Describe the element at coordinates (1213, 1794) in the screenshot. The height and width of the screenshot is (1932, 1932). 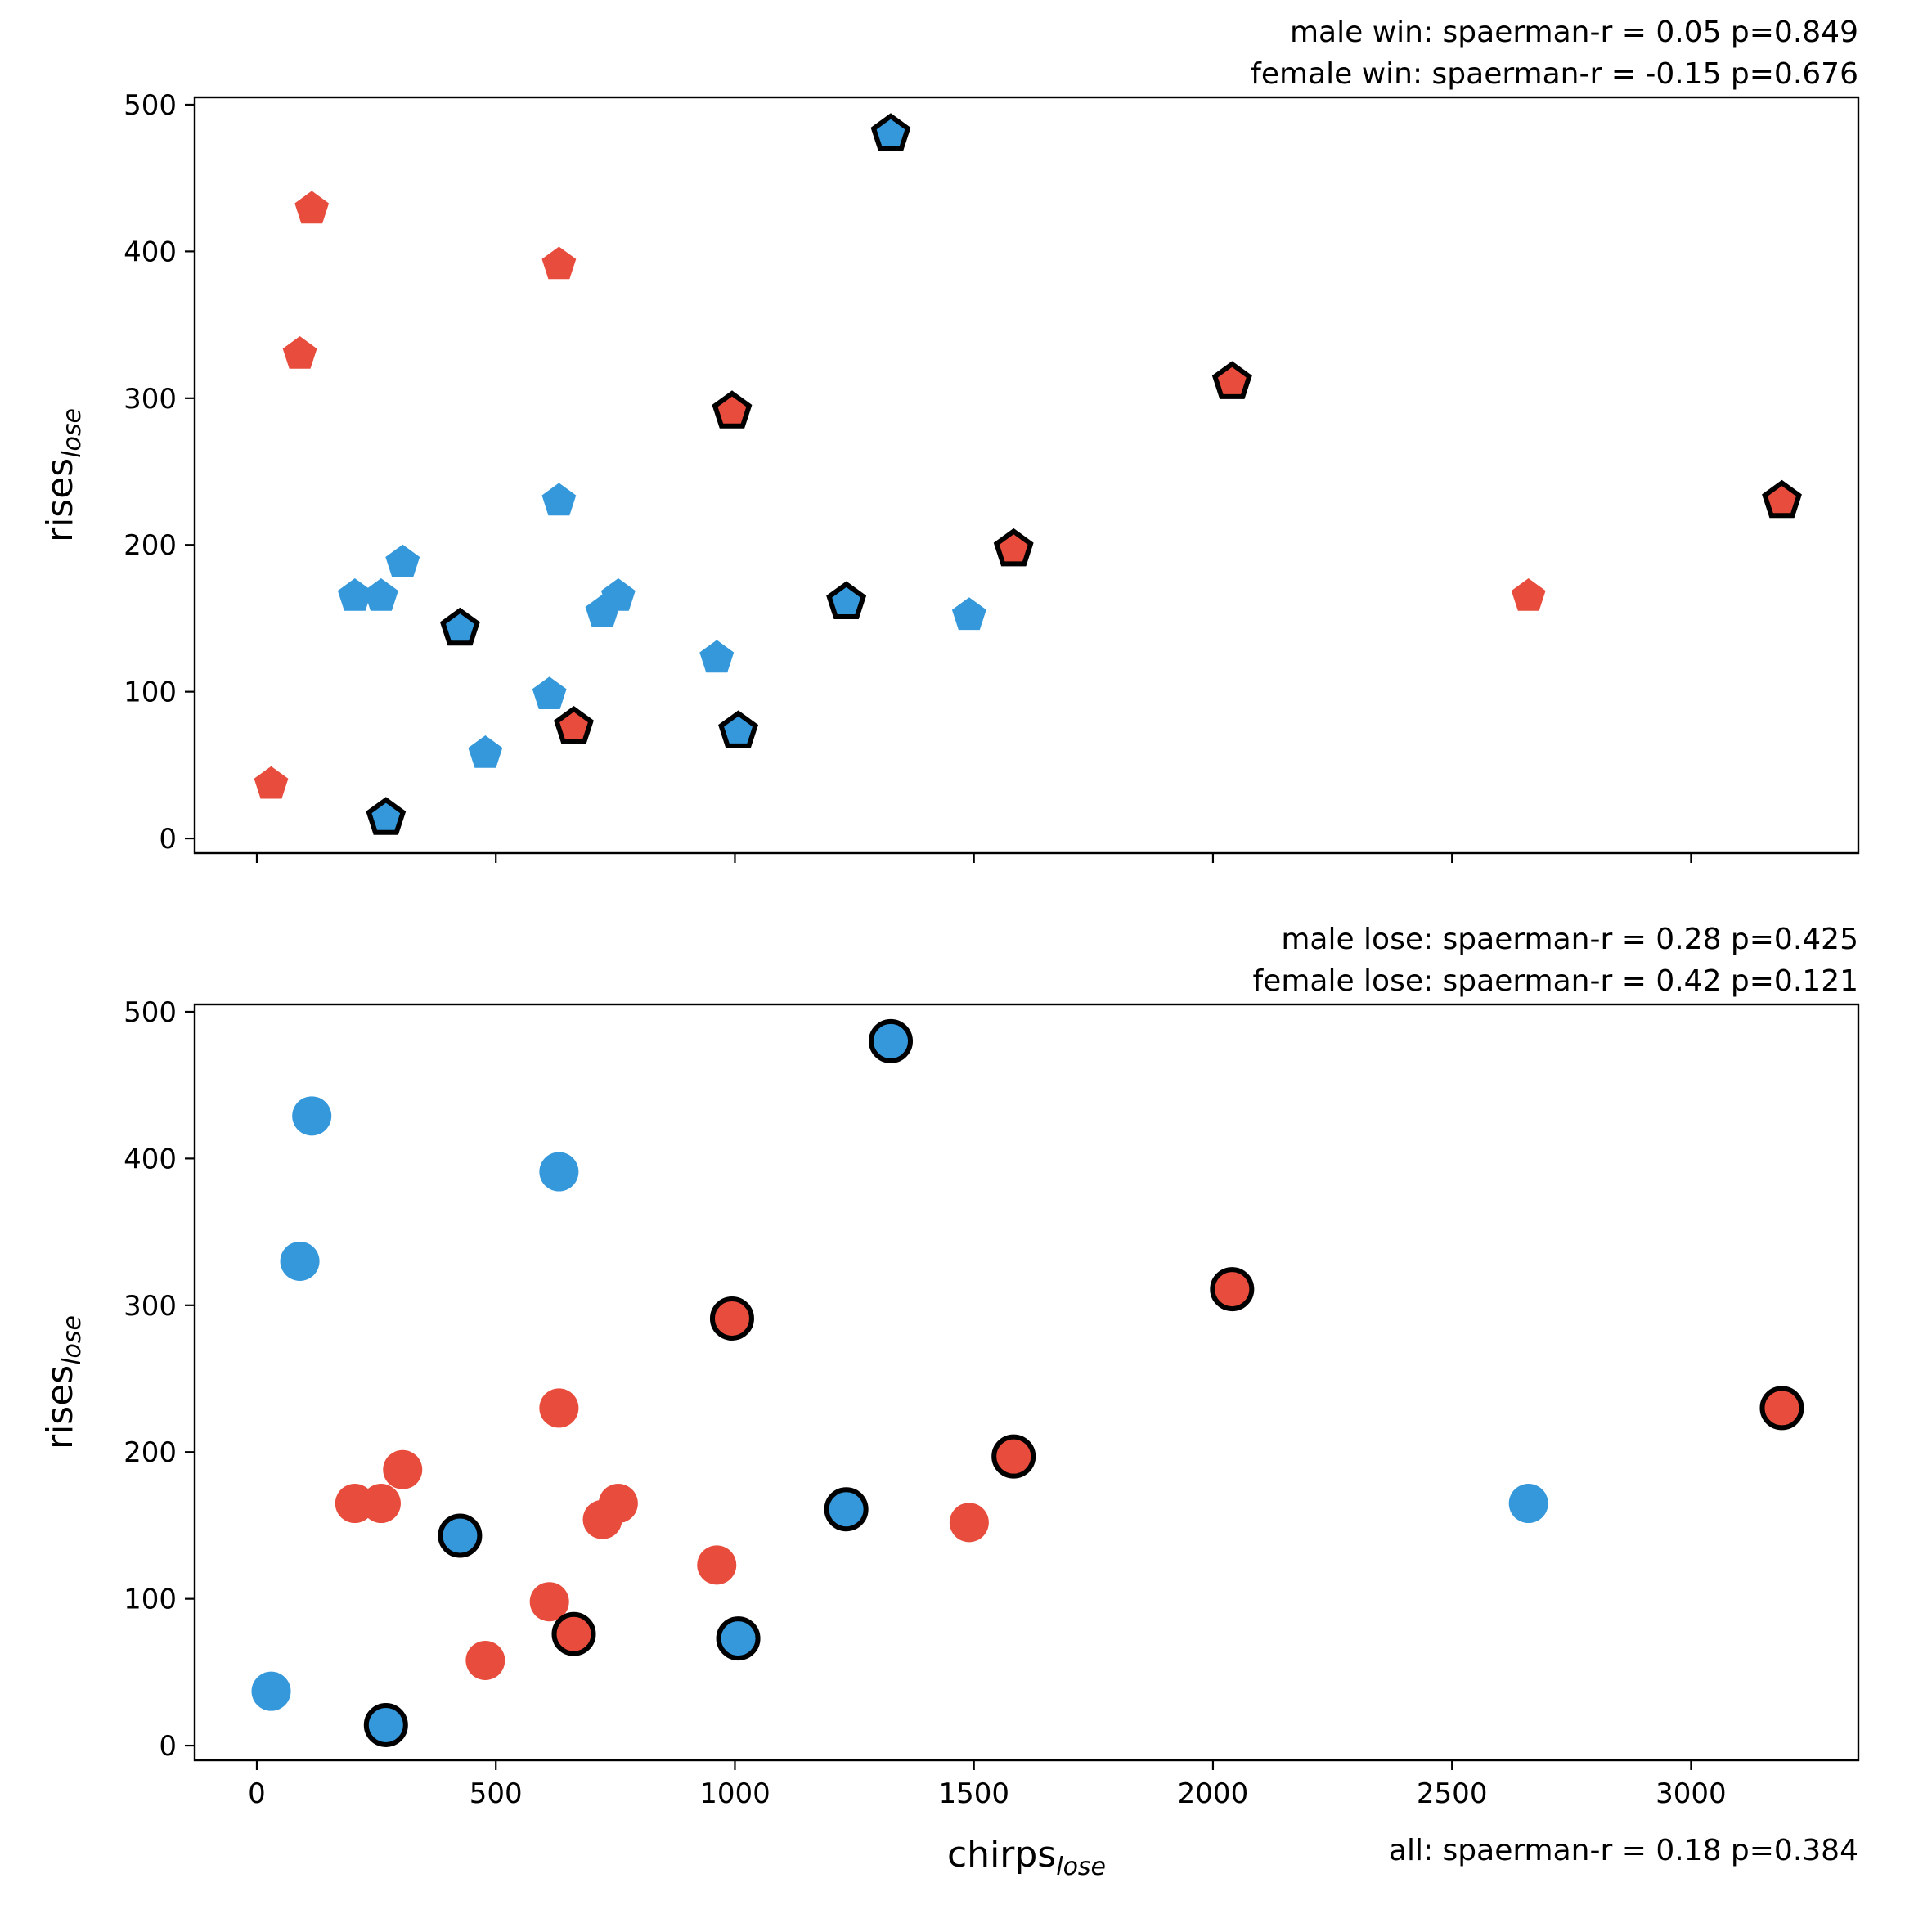
I see `x-tick-label: 2000` at that location.